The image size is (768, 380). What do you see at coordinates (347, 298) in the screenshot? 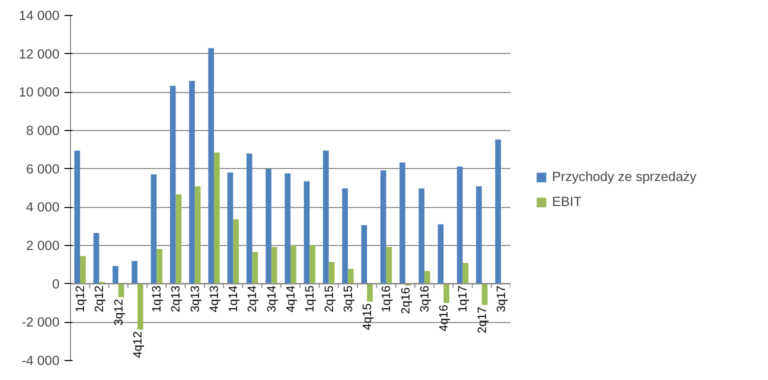
I see `x-tick-label: 3q15` at bounding box center [347, 298].